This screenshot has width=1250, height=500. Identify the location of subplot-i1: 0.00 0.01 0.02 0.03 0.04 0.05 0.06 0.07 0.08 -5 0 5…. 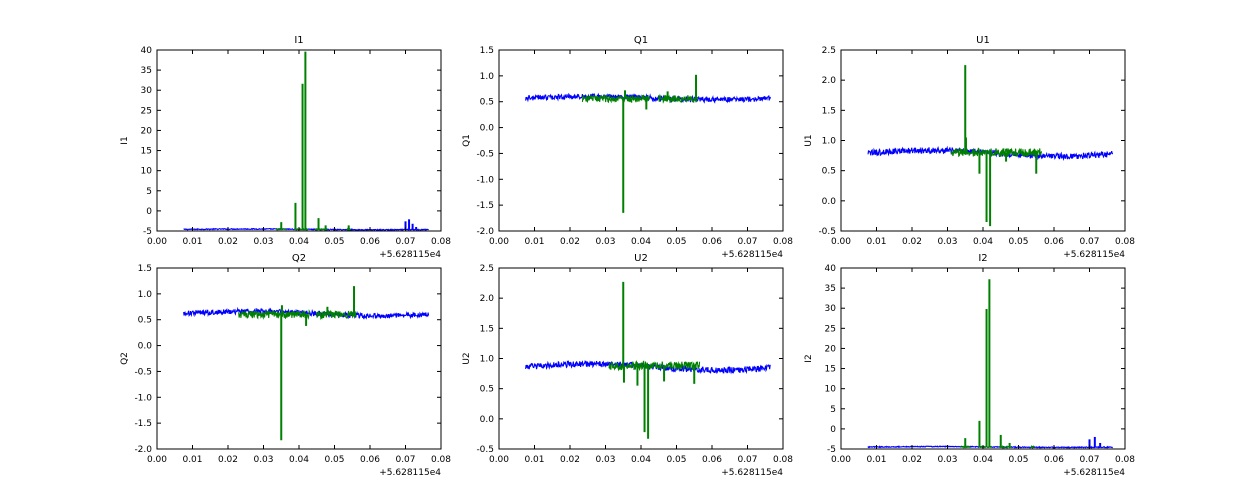
(285, 147).